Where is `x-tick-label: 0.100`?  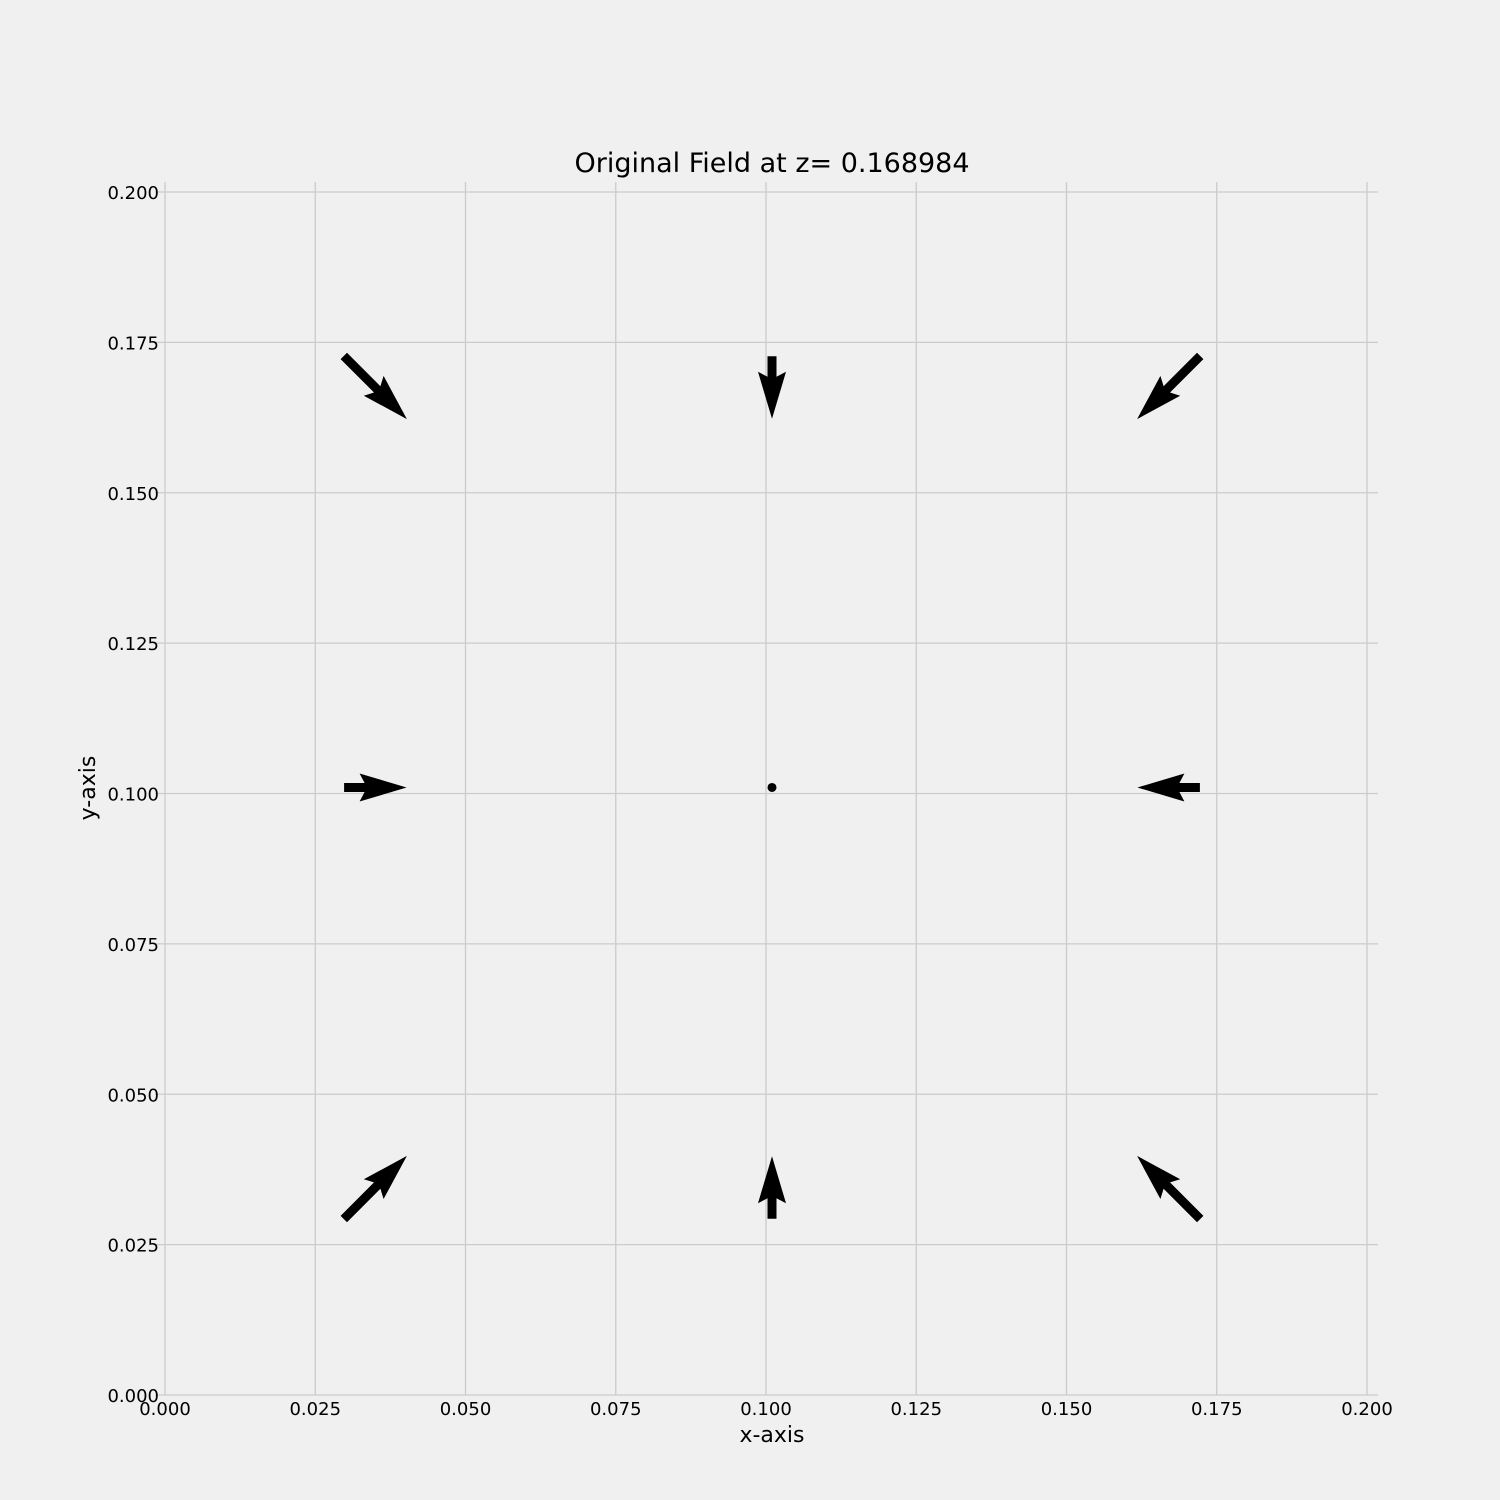
x-tick-label: 0.100 is located at coordinates (766, 1409).